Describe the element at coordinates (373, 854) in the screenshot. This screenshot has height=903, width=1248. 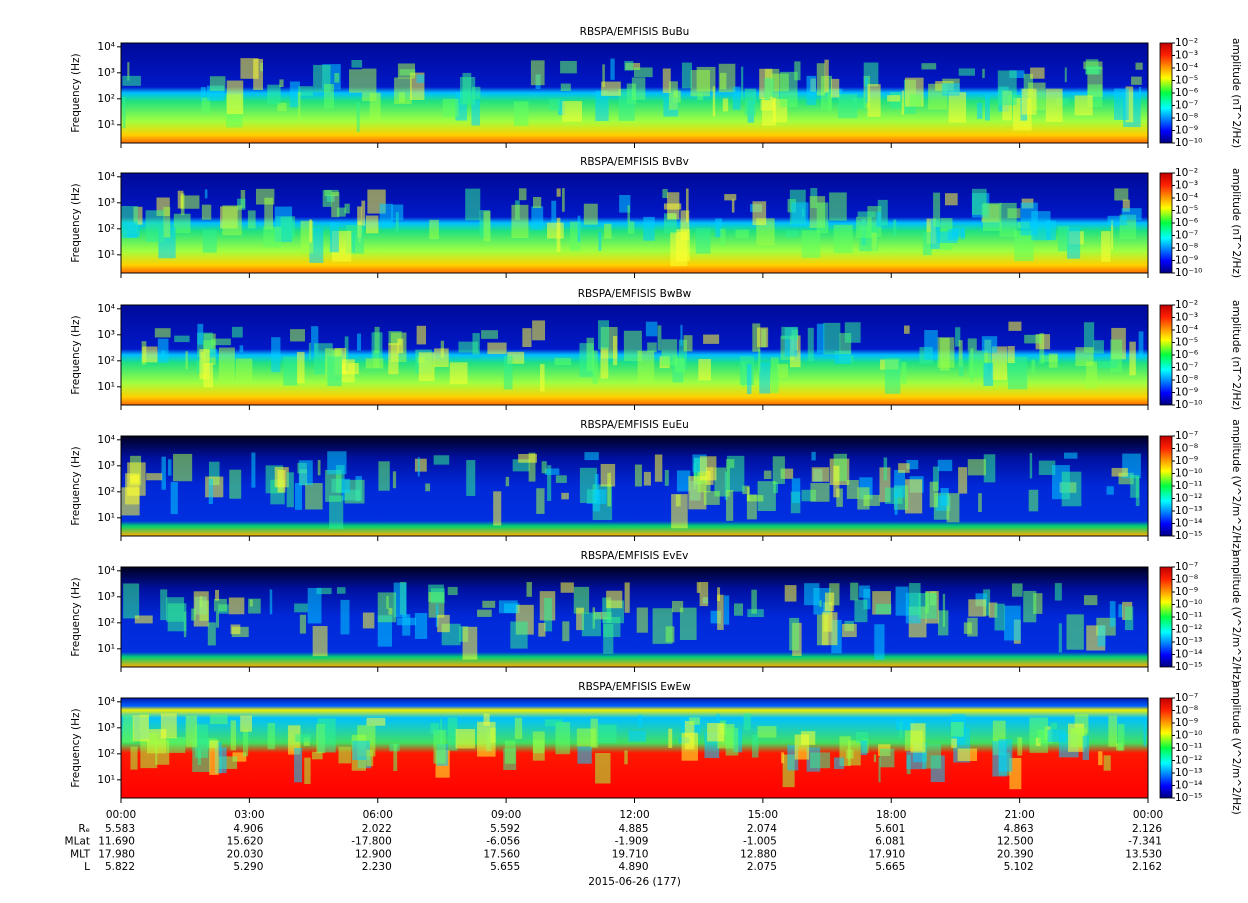
I see `ephemeris-value: 12.900` at that location.